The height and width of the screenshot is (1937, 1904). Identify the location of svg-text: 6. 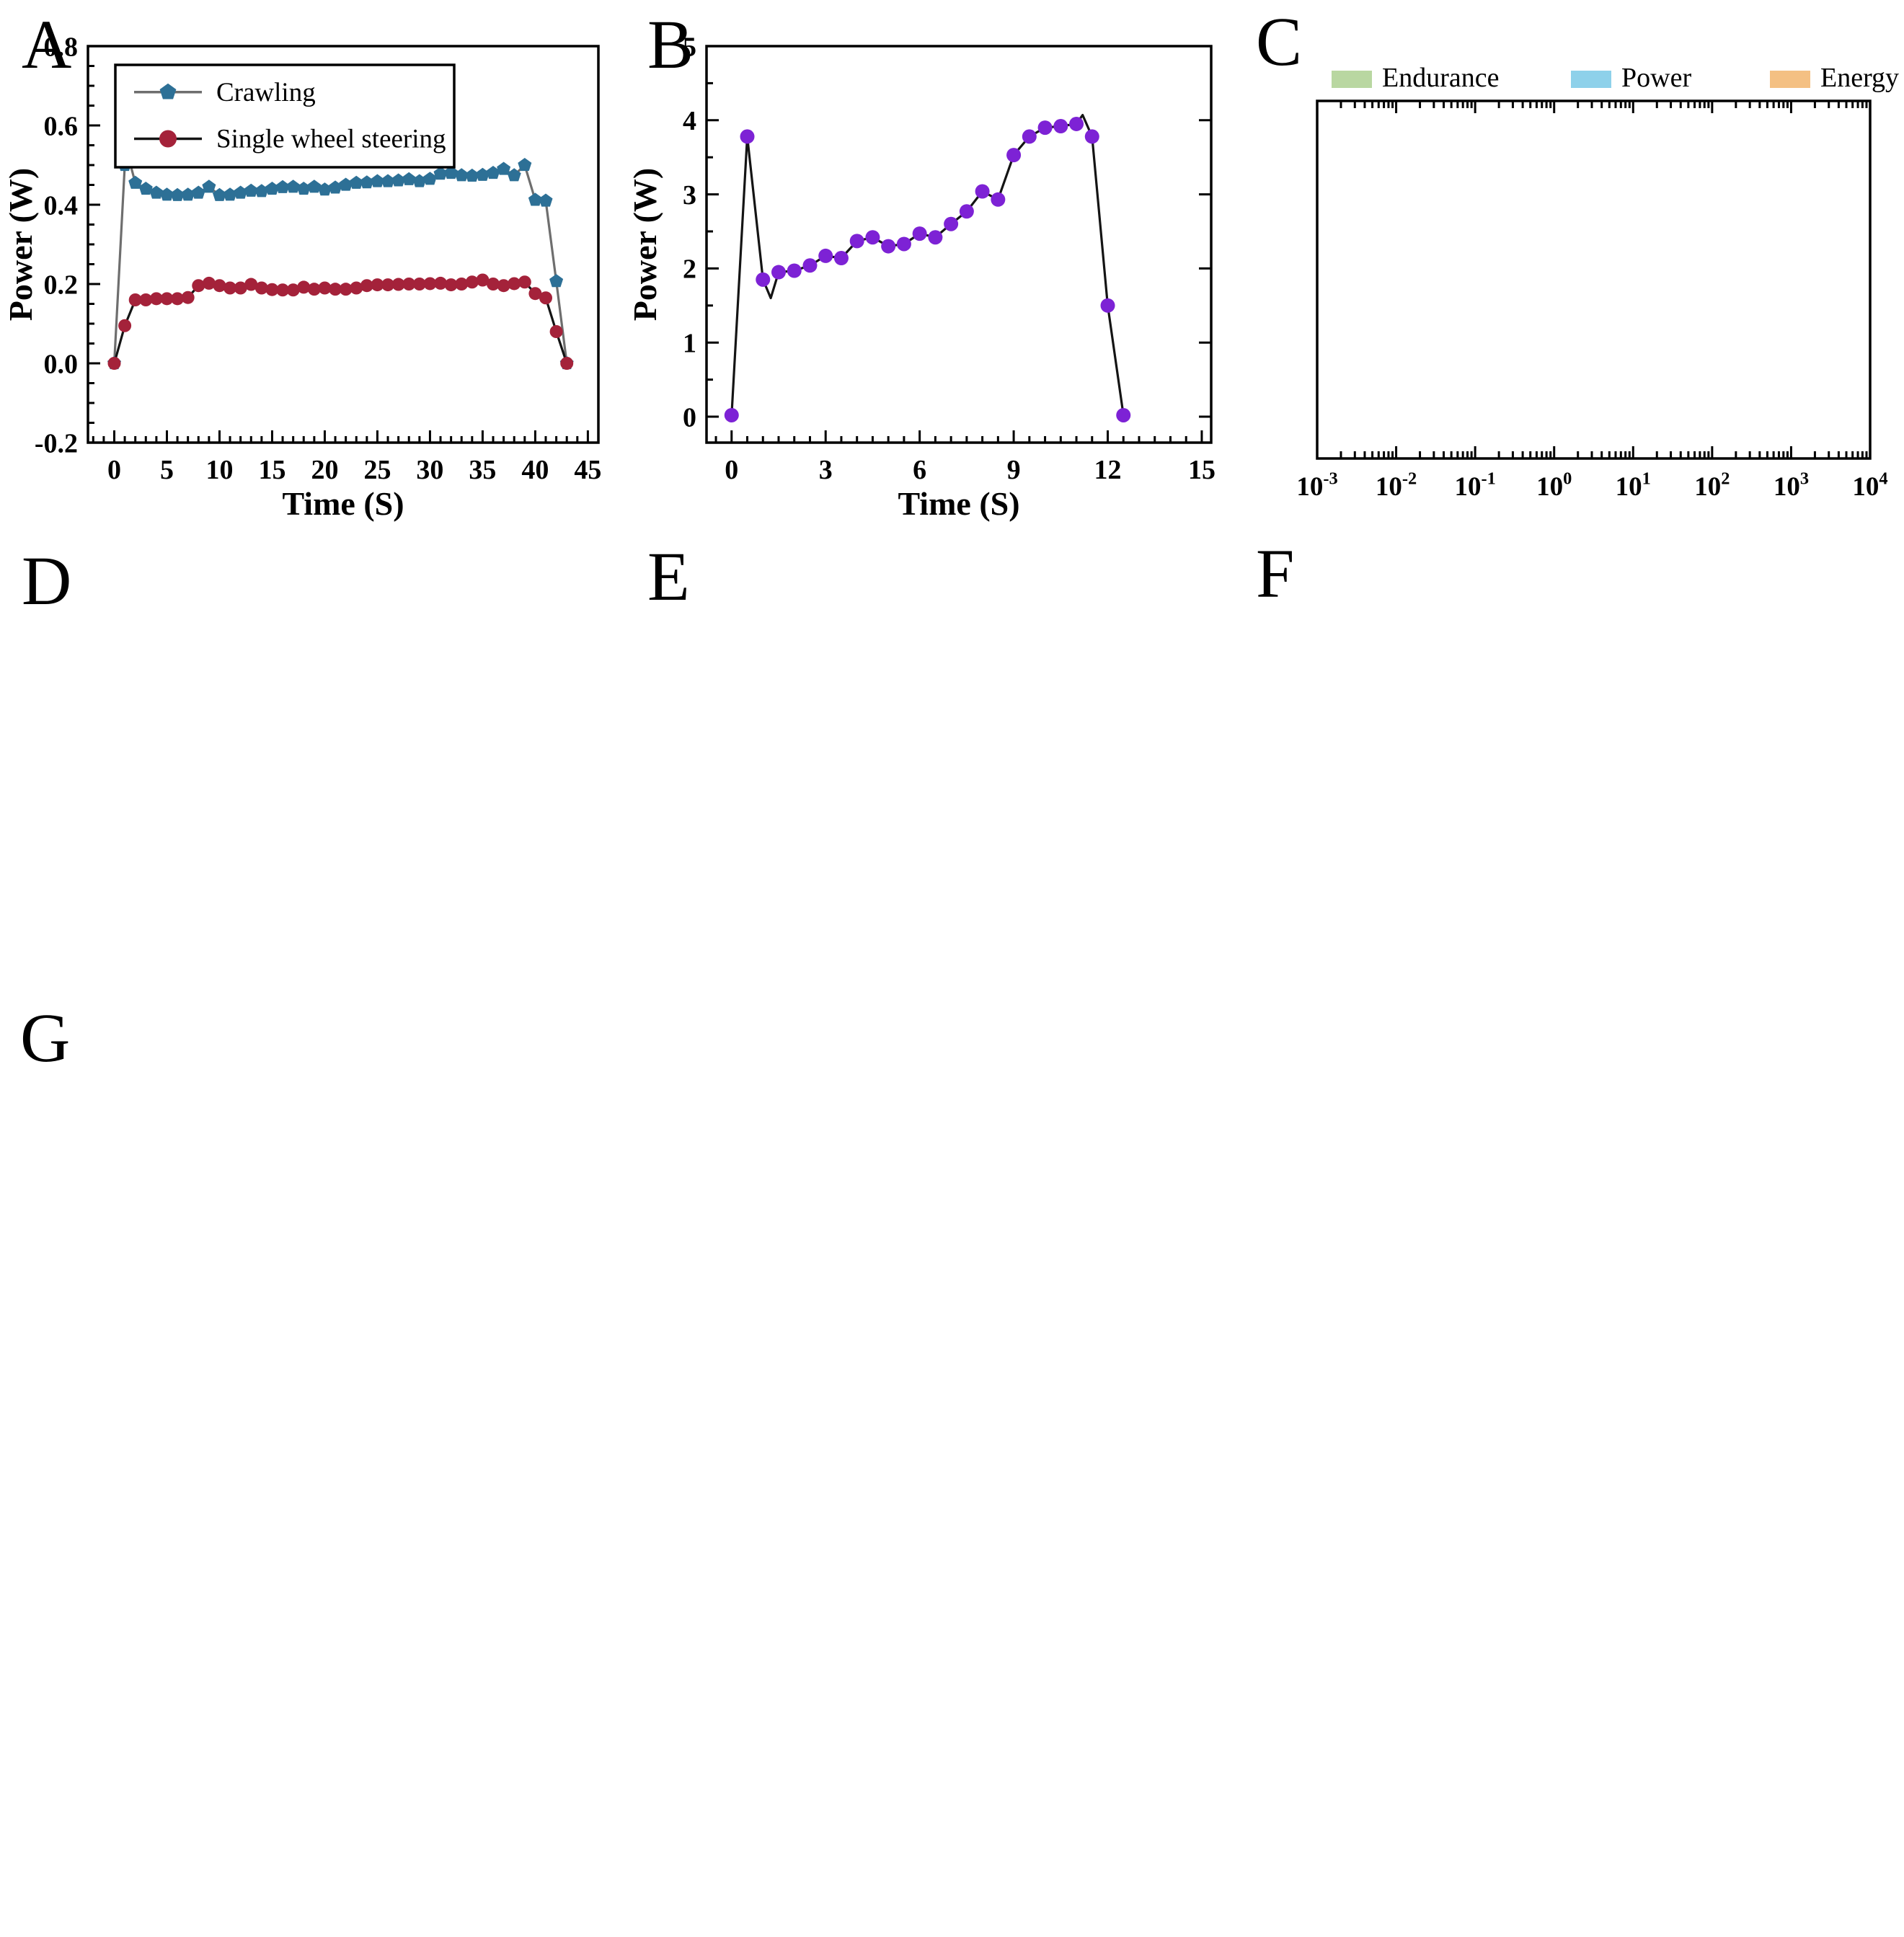
(919, 470).